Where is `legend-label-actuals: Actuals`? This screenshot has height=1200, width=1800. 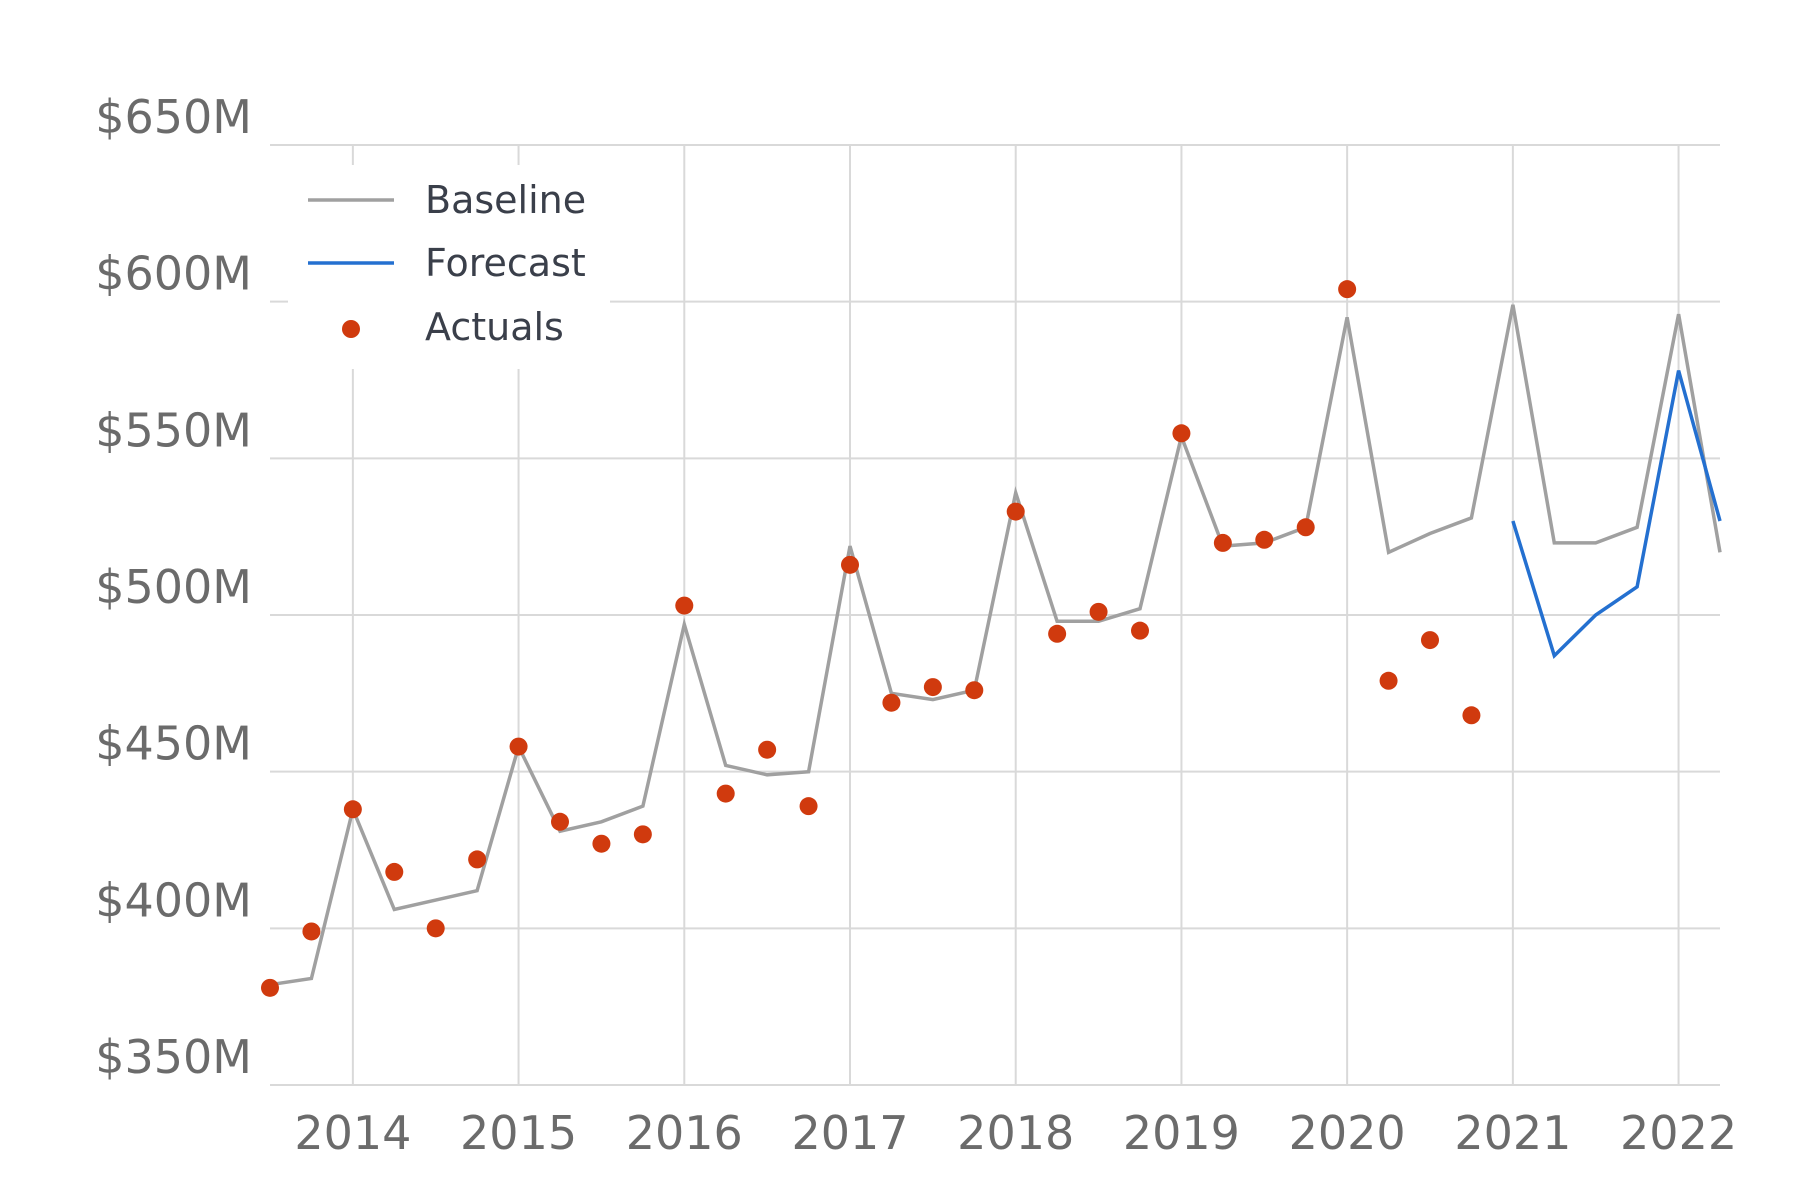
legend-label-actuals: Actuals is located at coordinates (494, 327).